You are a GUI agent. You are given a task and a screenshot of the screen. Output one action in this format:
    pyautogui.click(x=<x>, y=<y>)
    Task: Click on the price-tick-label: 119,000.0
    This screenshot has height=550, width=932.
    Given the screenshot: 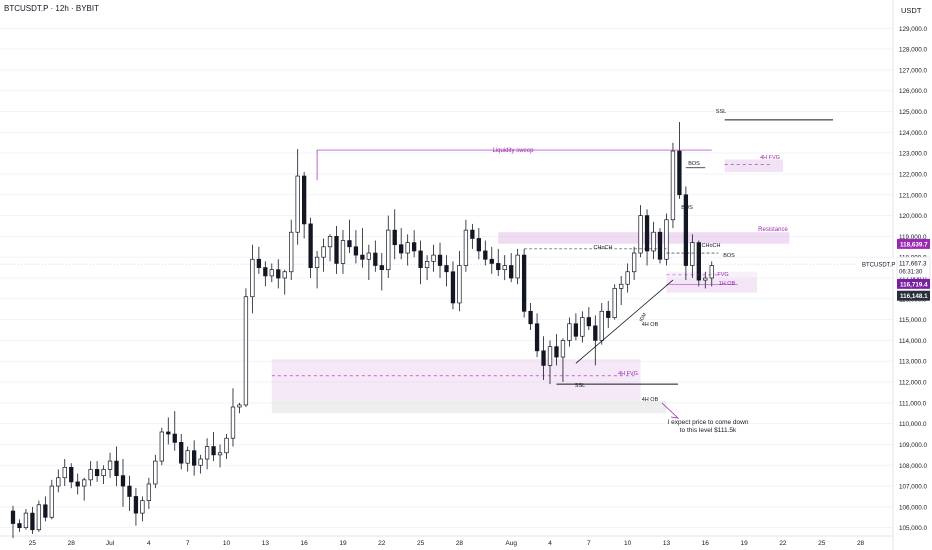 What is the action you would take?
    pyautogui.click(x=913, y=237)
    